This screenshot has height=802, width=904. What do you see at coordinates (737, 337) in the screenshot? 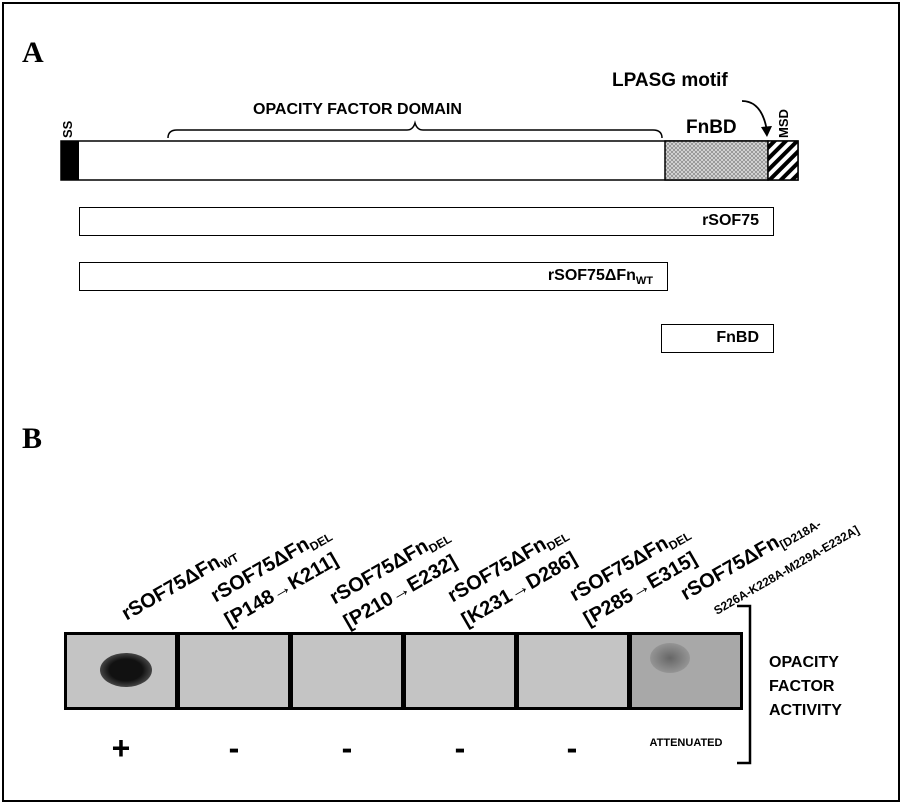
I see `construct-label: FnBD` at bounding box center [737, 337].